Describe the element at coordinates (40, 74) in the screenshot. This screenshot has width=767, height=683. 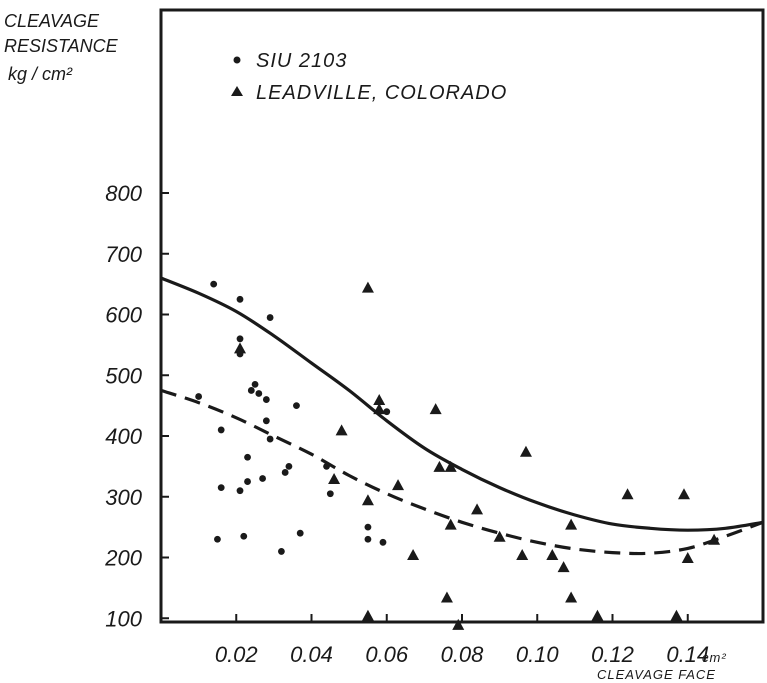
I see `y-axis-title-line-3: kg / cm²` at that location.